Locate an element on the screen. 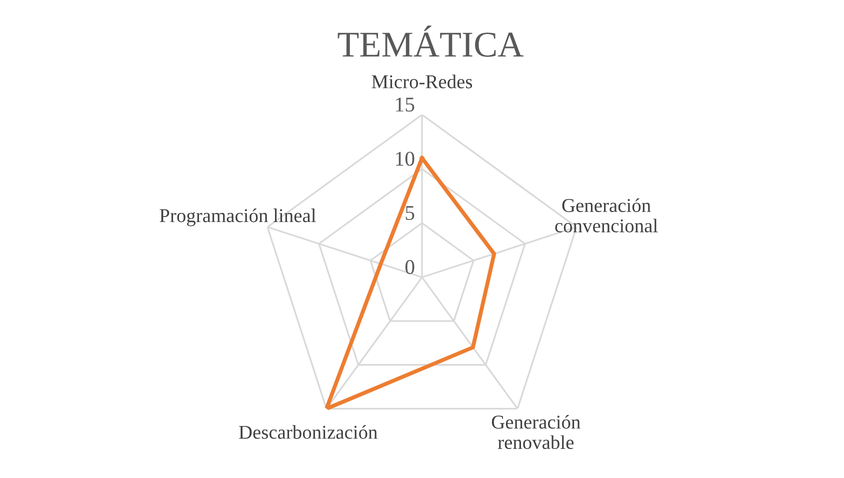 The image size is (844, 478). spoke-label: Programación lineal is located at coordinates (238, 217).